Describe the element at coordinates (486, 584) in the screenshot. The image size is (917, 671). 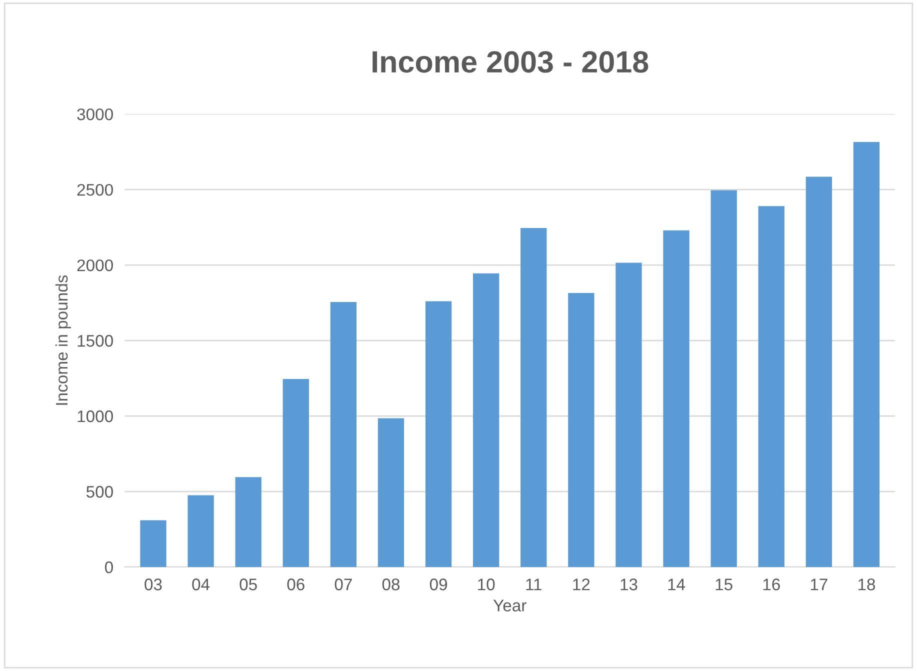
I see `x-tick-label: 10` at that location.